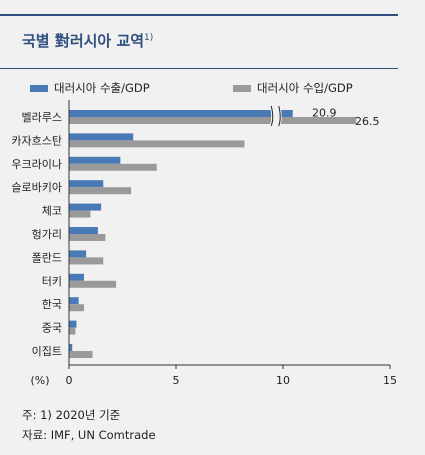 The height and width of the screenshot is (455, 425). Describe the element at coordinates (39, 380) in the screenshot. I see `x-axis-label: (%)` at that location.